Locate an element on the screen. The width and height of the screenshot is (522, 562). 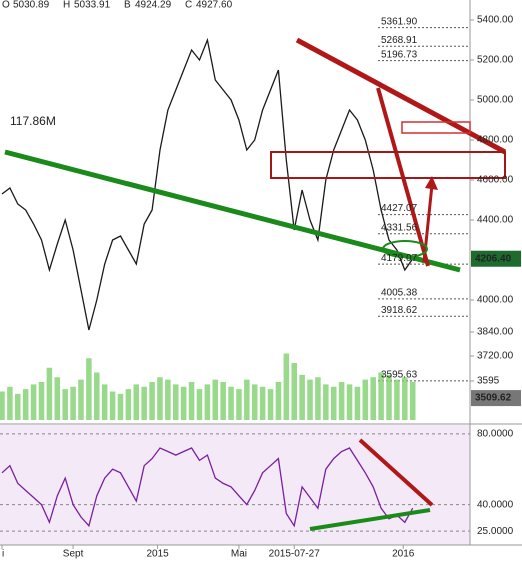
ohlc-key: O is located at coordinates (6, 5).